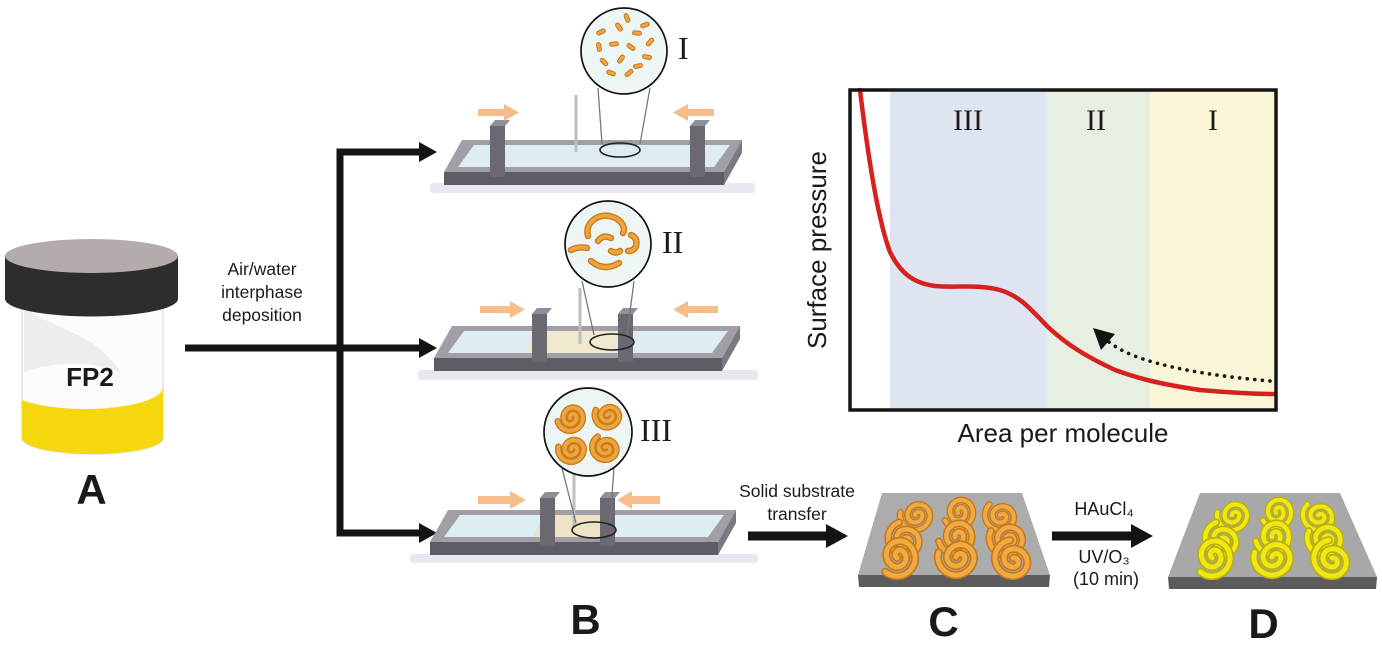 The width and height of the screenshot is (1382, 651). Describe the element at coordinates (584, 178) in the screenshot. I see `trough1-frame-front` at that location.